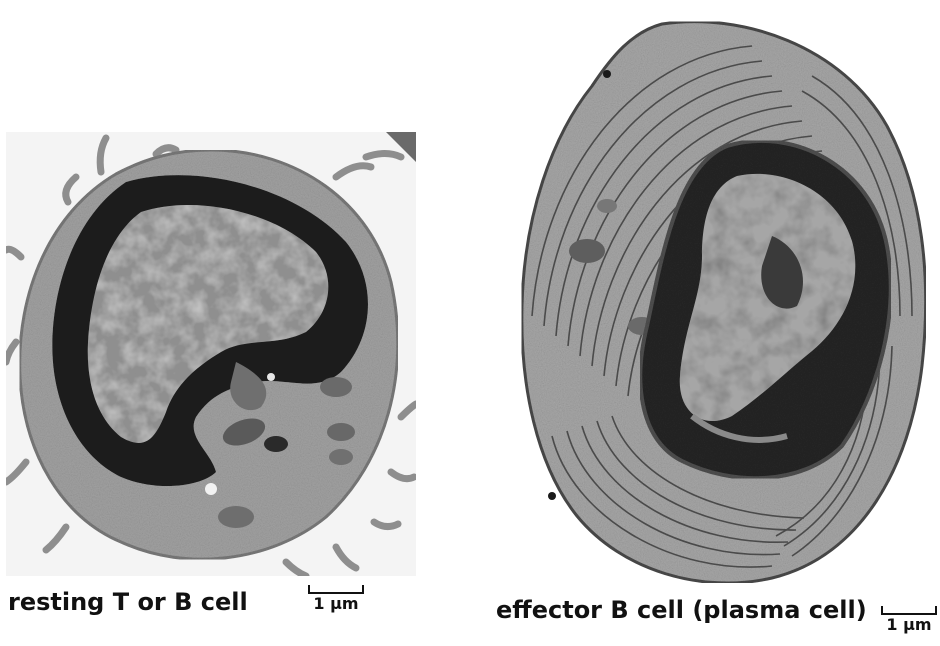  What do you see at coordinates (681, 610) in the screenshot?
I see `plasma-cell-caption: effector B cell (plasma cell)` at bounding box center [681, 610].